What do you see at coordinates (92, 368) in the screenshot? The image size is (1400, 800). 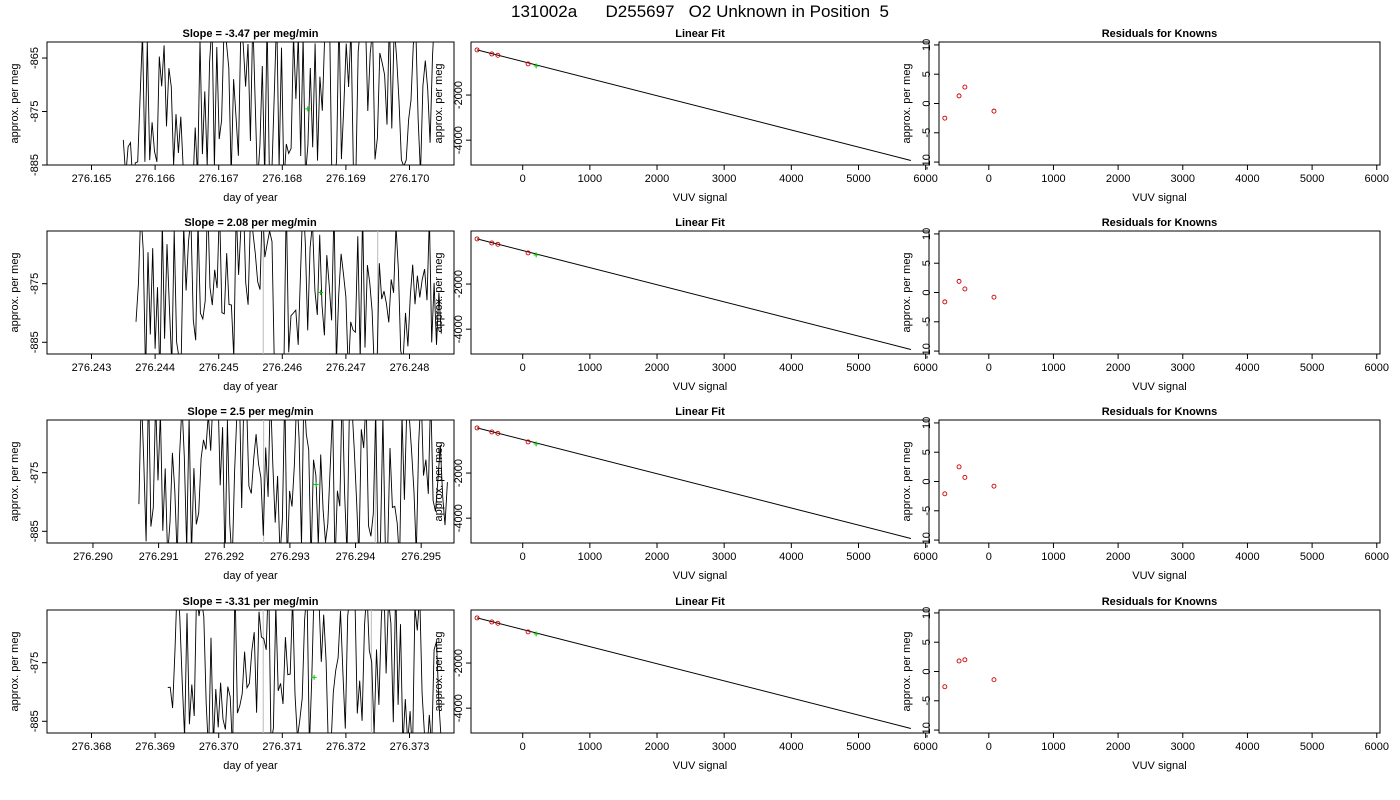 I see `x-tick-label: 276.243` at bounding box center [92, 368].